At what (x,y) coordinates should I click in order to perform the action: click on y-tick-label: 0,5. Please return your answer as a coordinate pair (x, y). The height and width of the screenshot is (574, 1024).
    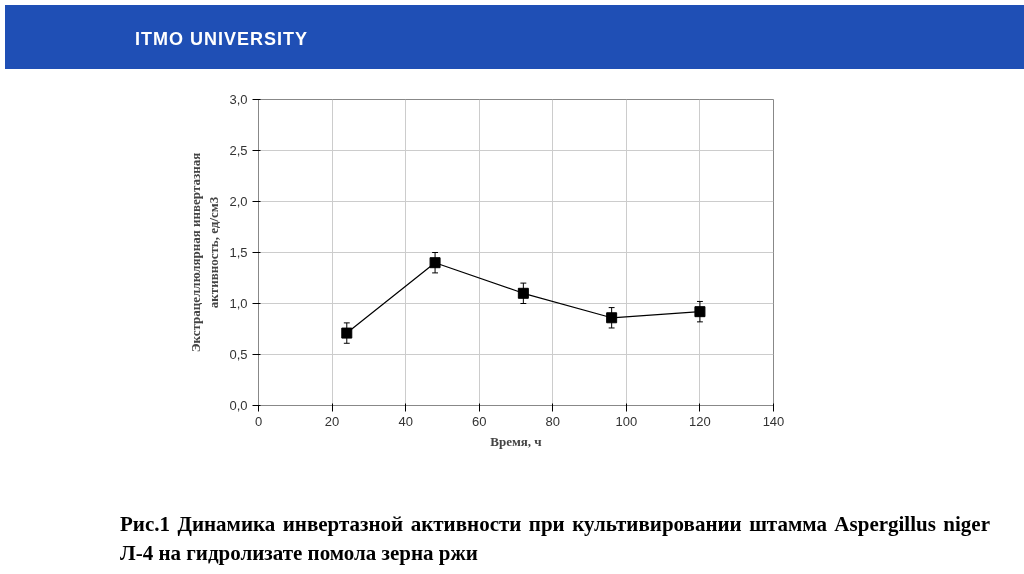
    Looking at the image, I should click on (238, 354).